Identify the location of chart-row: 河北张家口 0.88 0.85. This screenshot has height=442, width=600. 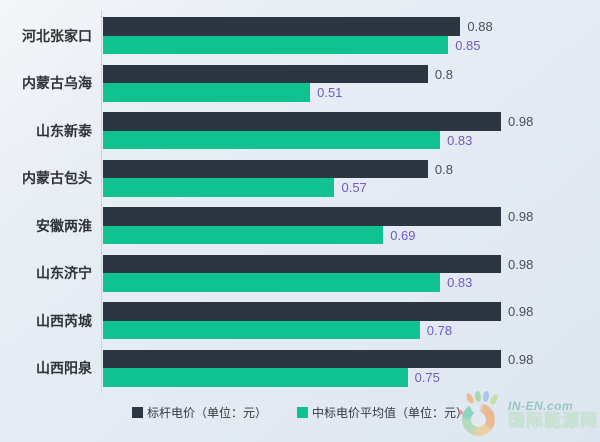
(300, 36).